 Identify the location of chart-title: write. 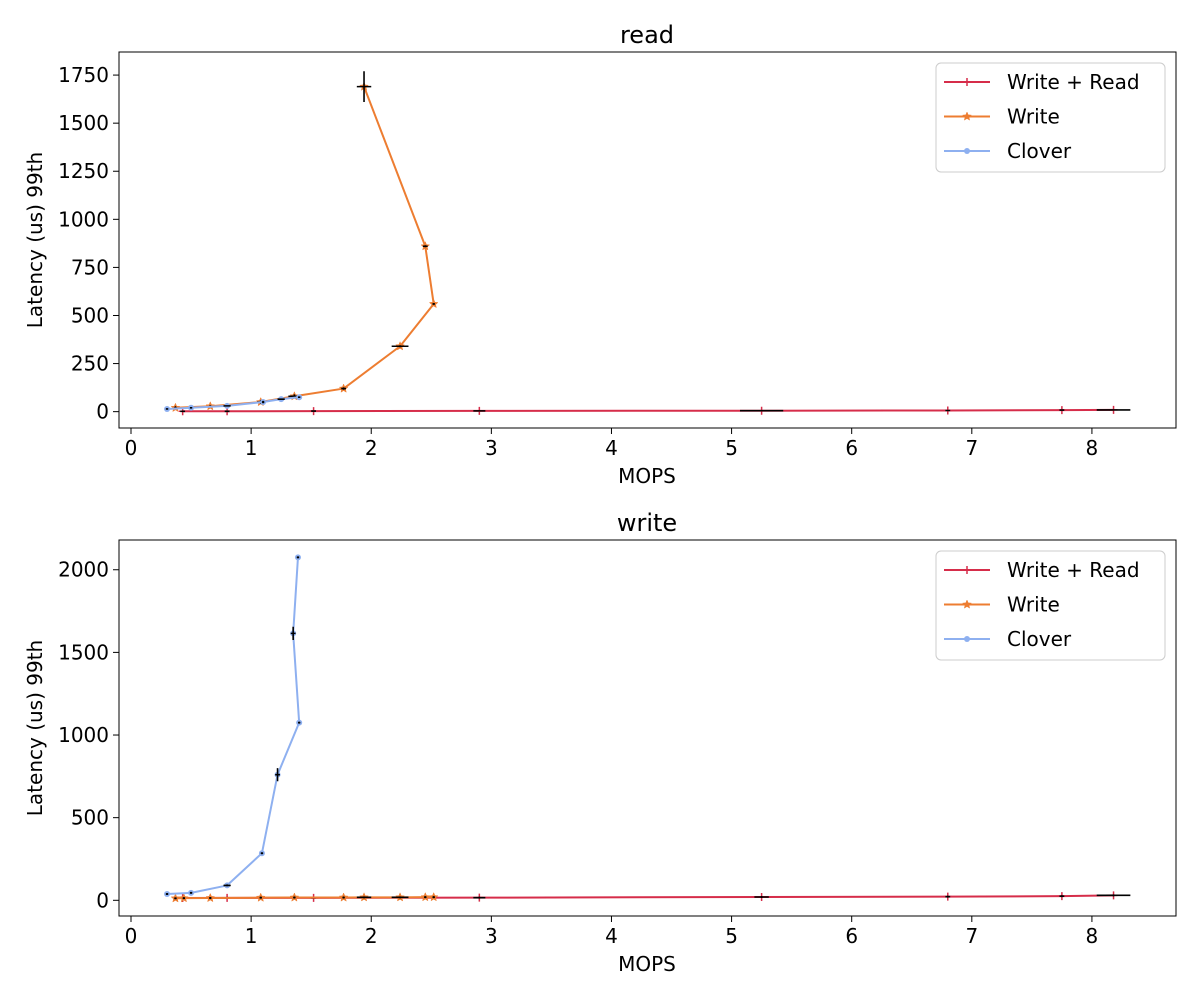
(647, 523).